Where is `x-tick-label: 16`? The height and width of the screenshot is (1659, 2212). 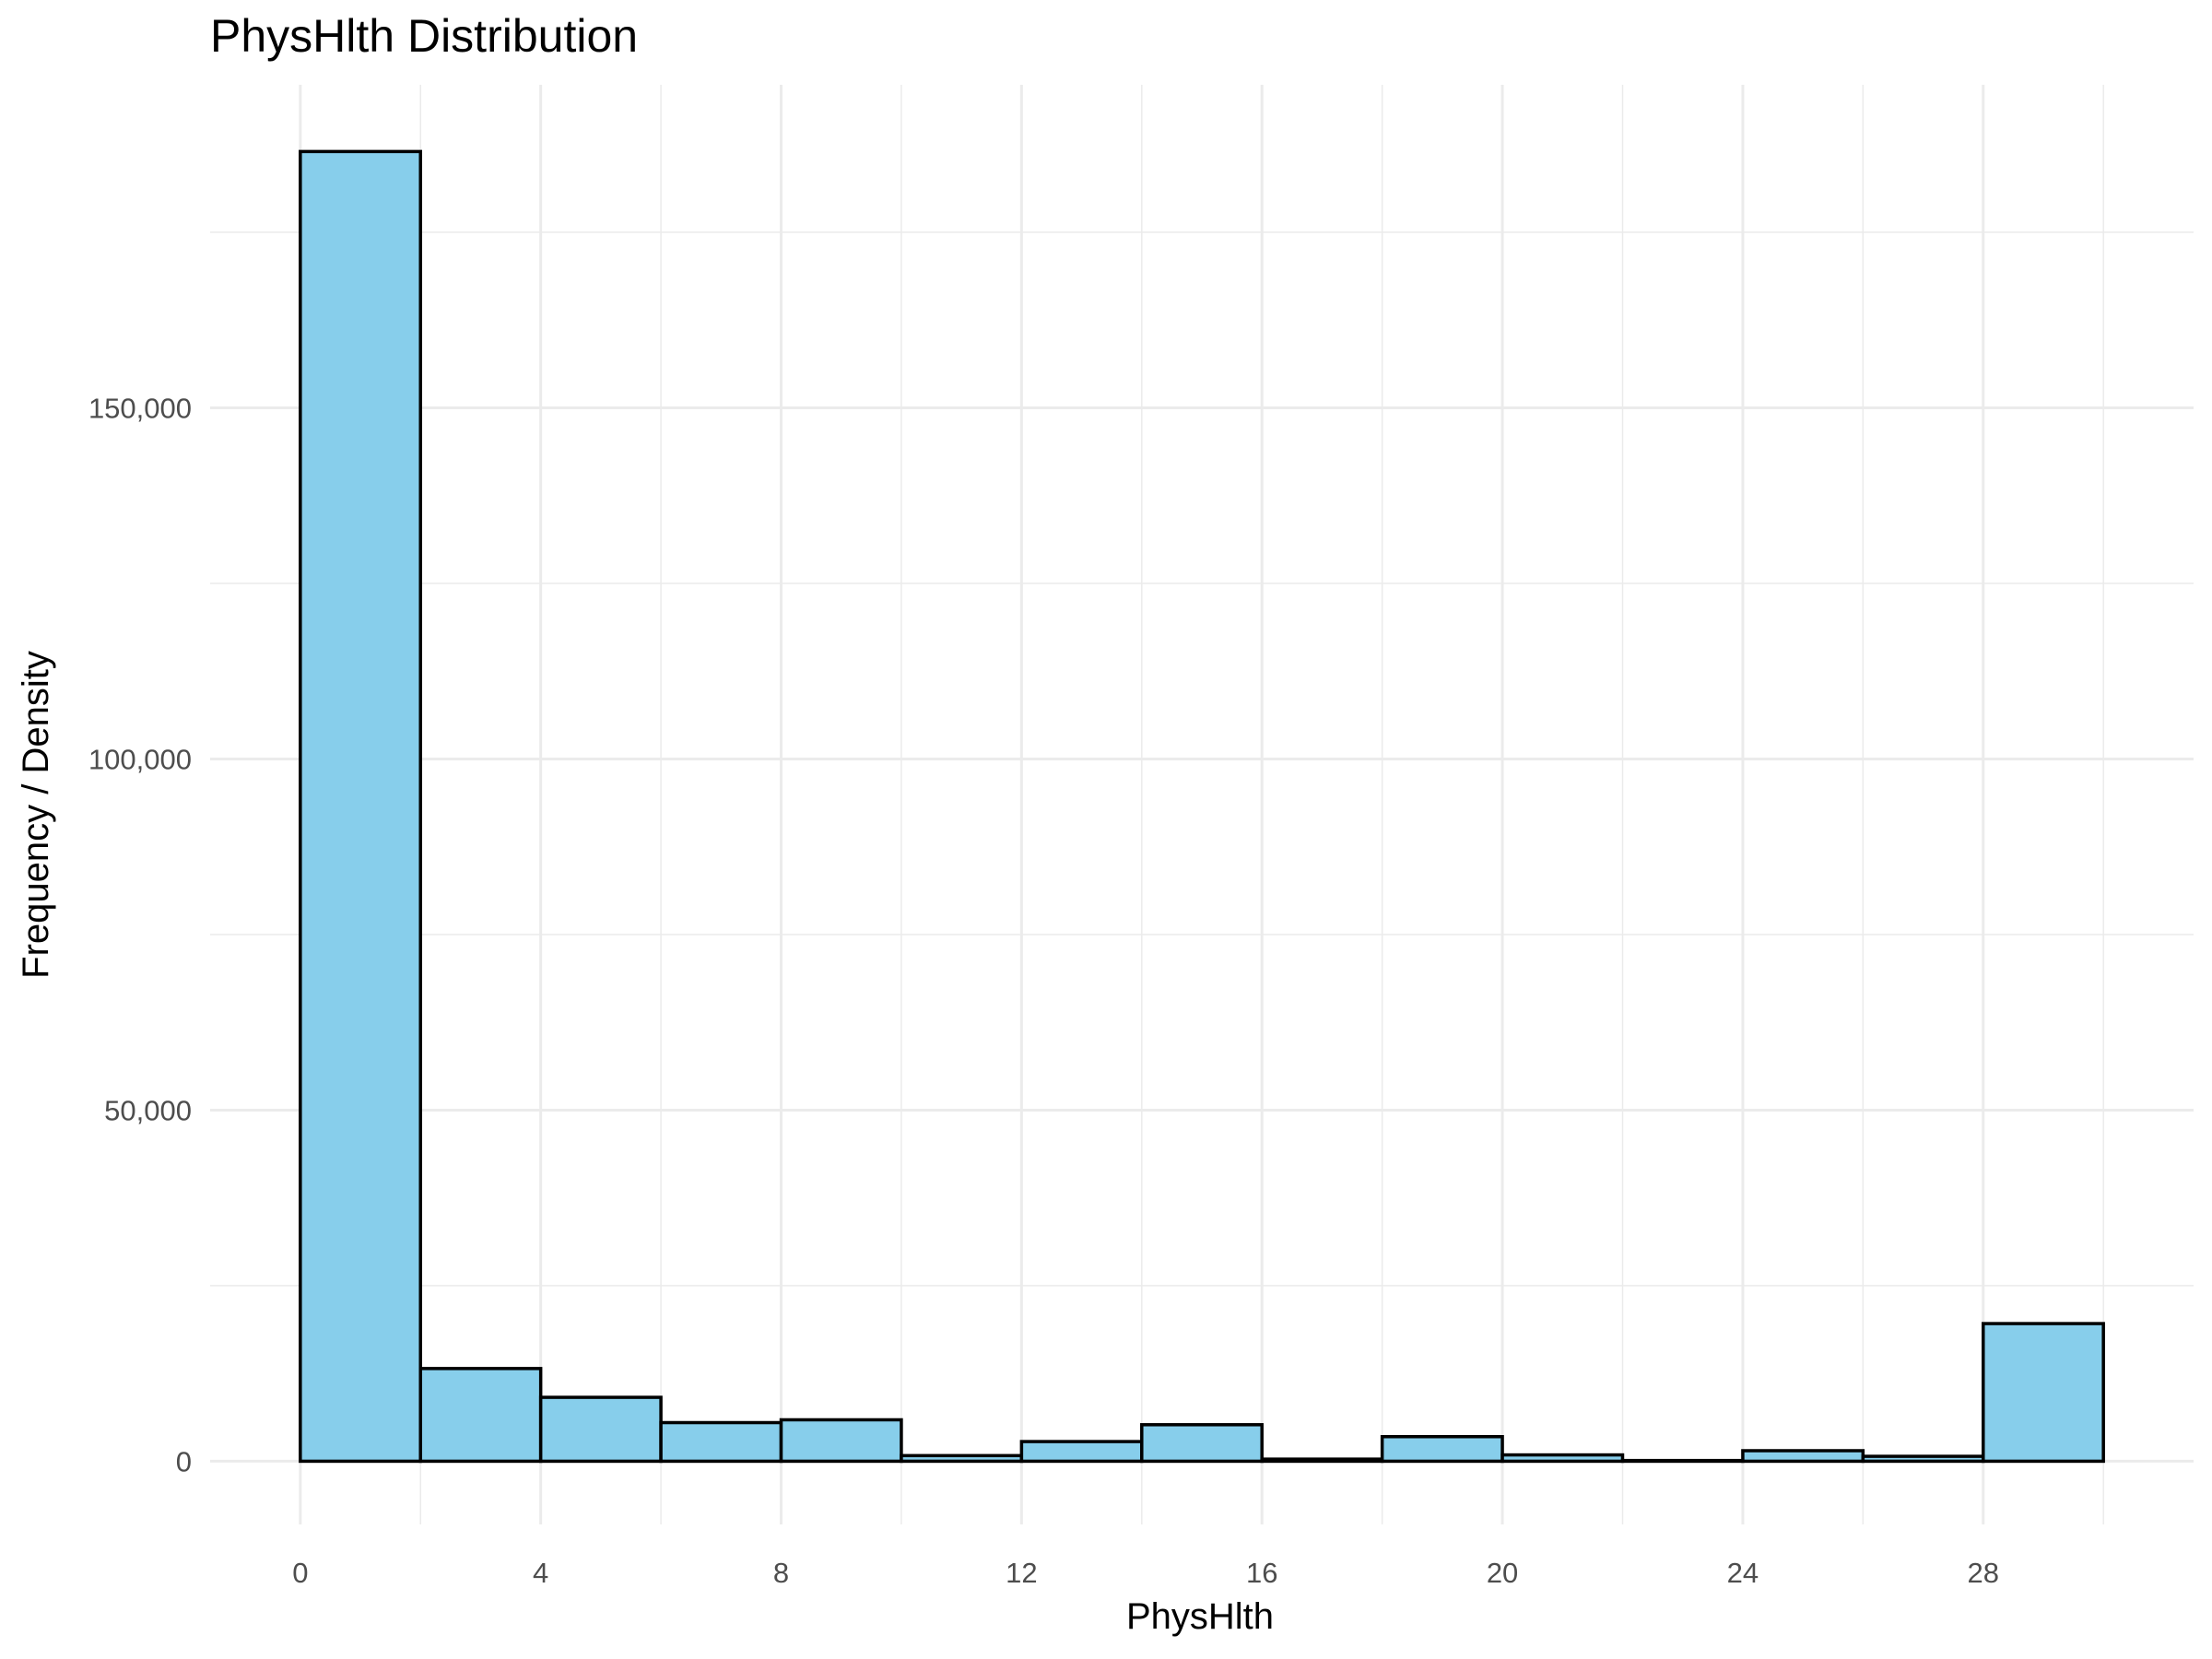 x-tick-label: 16 is located at coordinates (1261, 1573).